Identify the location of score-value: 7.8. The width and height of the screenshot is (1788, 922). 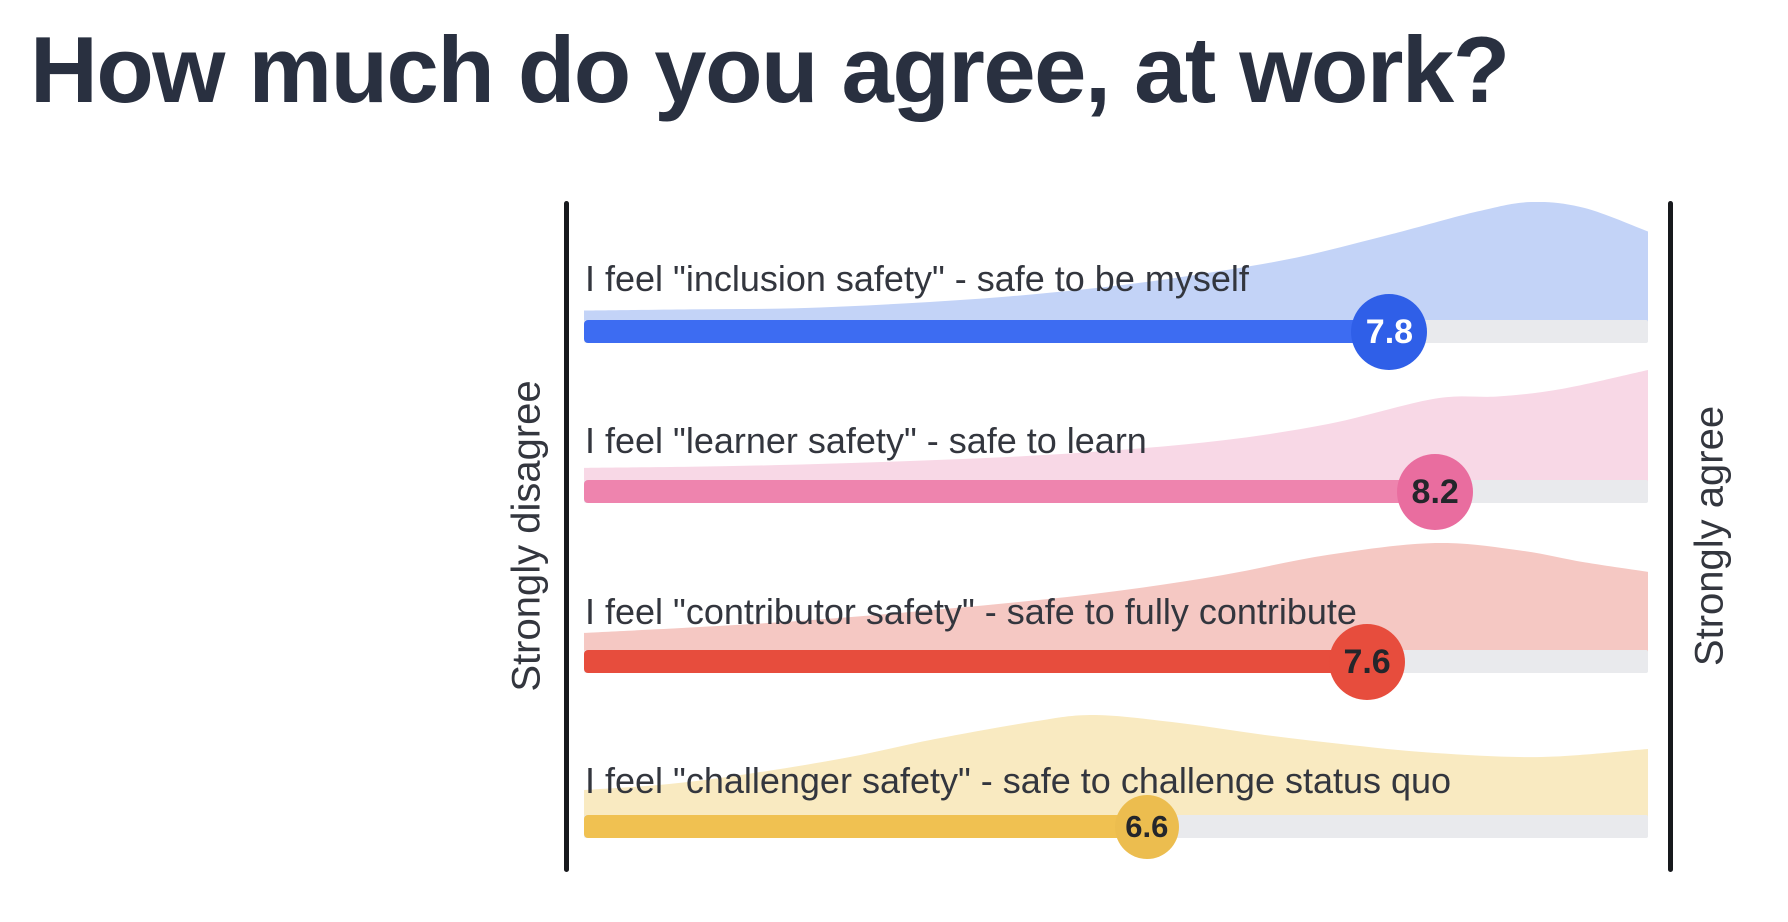
(1389, 331).